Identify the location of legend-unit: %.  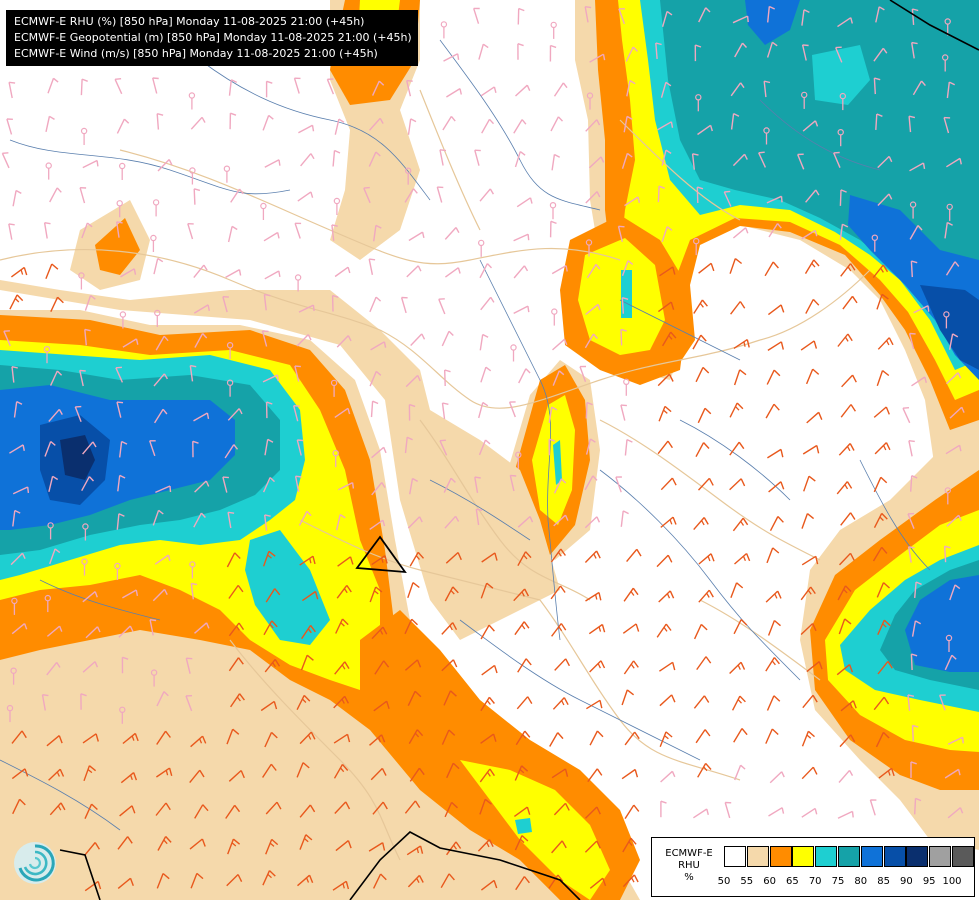
(689, 877).